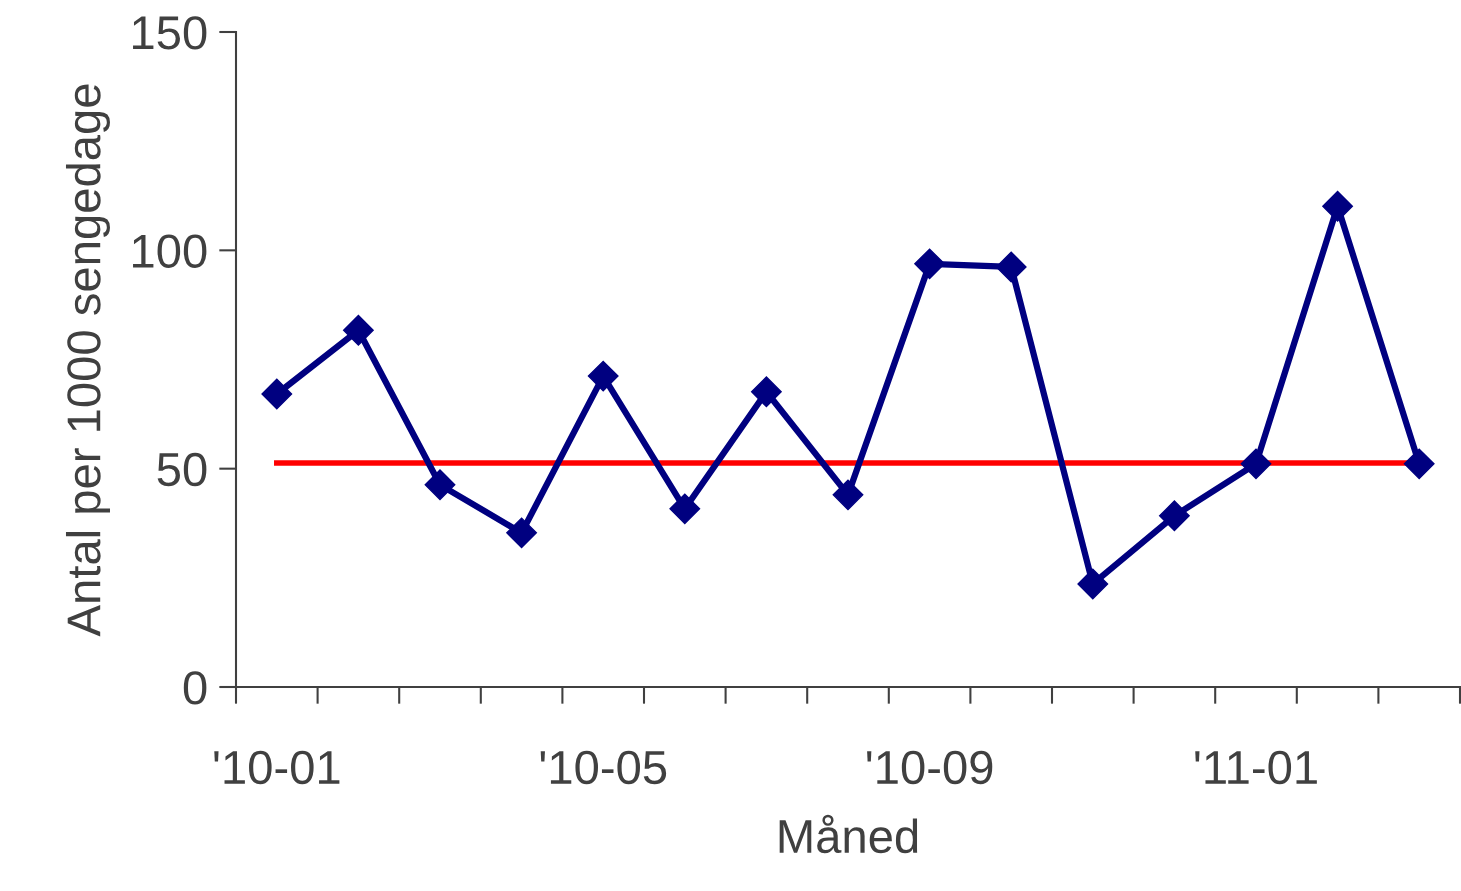 This screenshot has height=891, width=1461. What do you see at coordinates (195, 688) in the screenshot?
I see `y-tick-label: 0` at bounding box center [195, 688].